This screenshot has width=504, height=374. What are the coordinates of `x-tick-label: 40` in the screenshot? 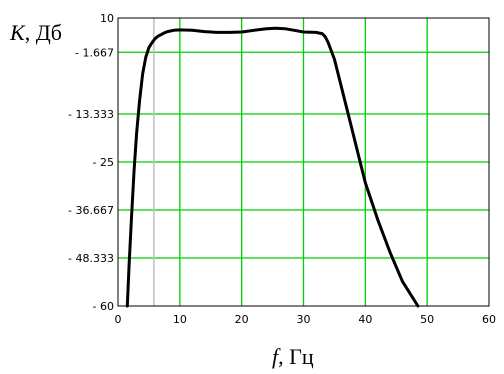 It's located at (365, 319).